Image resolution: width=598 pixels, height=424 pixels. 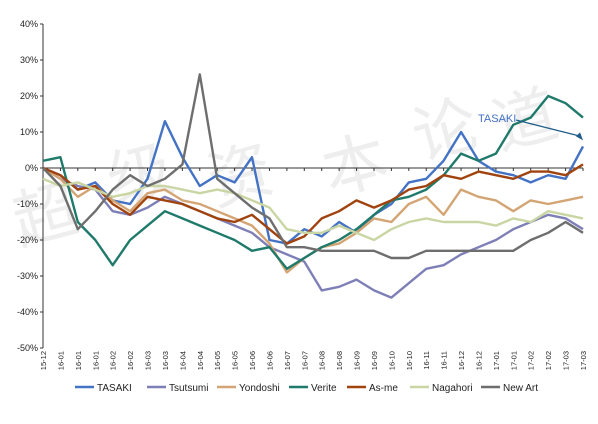 I want to click on y-tick-label: 10%, so click(x=29, y=132).